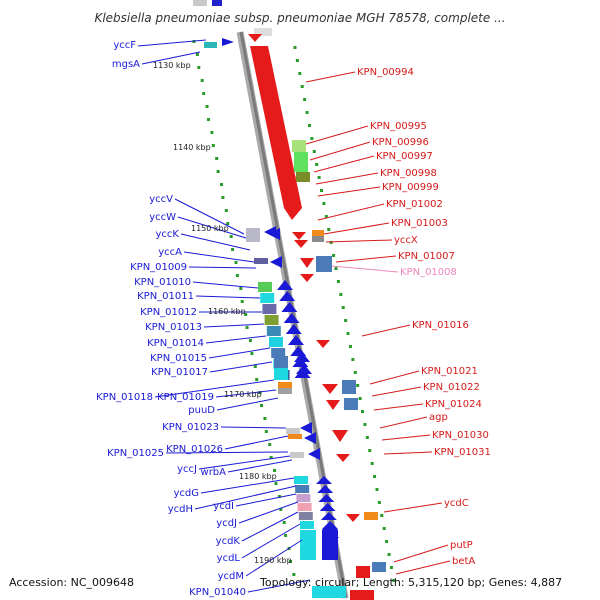  Describe the element at coordinates (186, 493) in the screenshot. I see `gene-label-left: ycdG` at that location.